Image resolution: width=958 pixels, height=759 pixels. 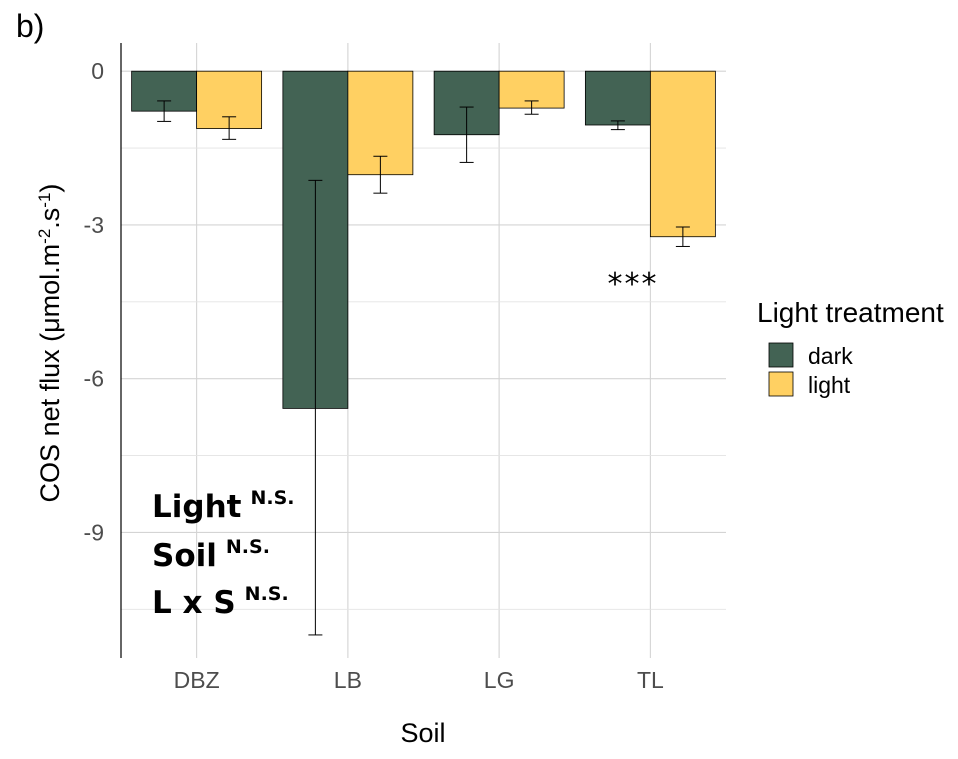 What do you see at coordinates (164, 111) in the screenshot?
I see `error-bar-dark-DBZ` at bounding box center [164, 111].